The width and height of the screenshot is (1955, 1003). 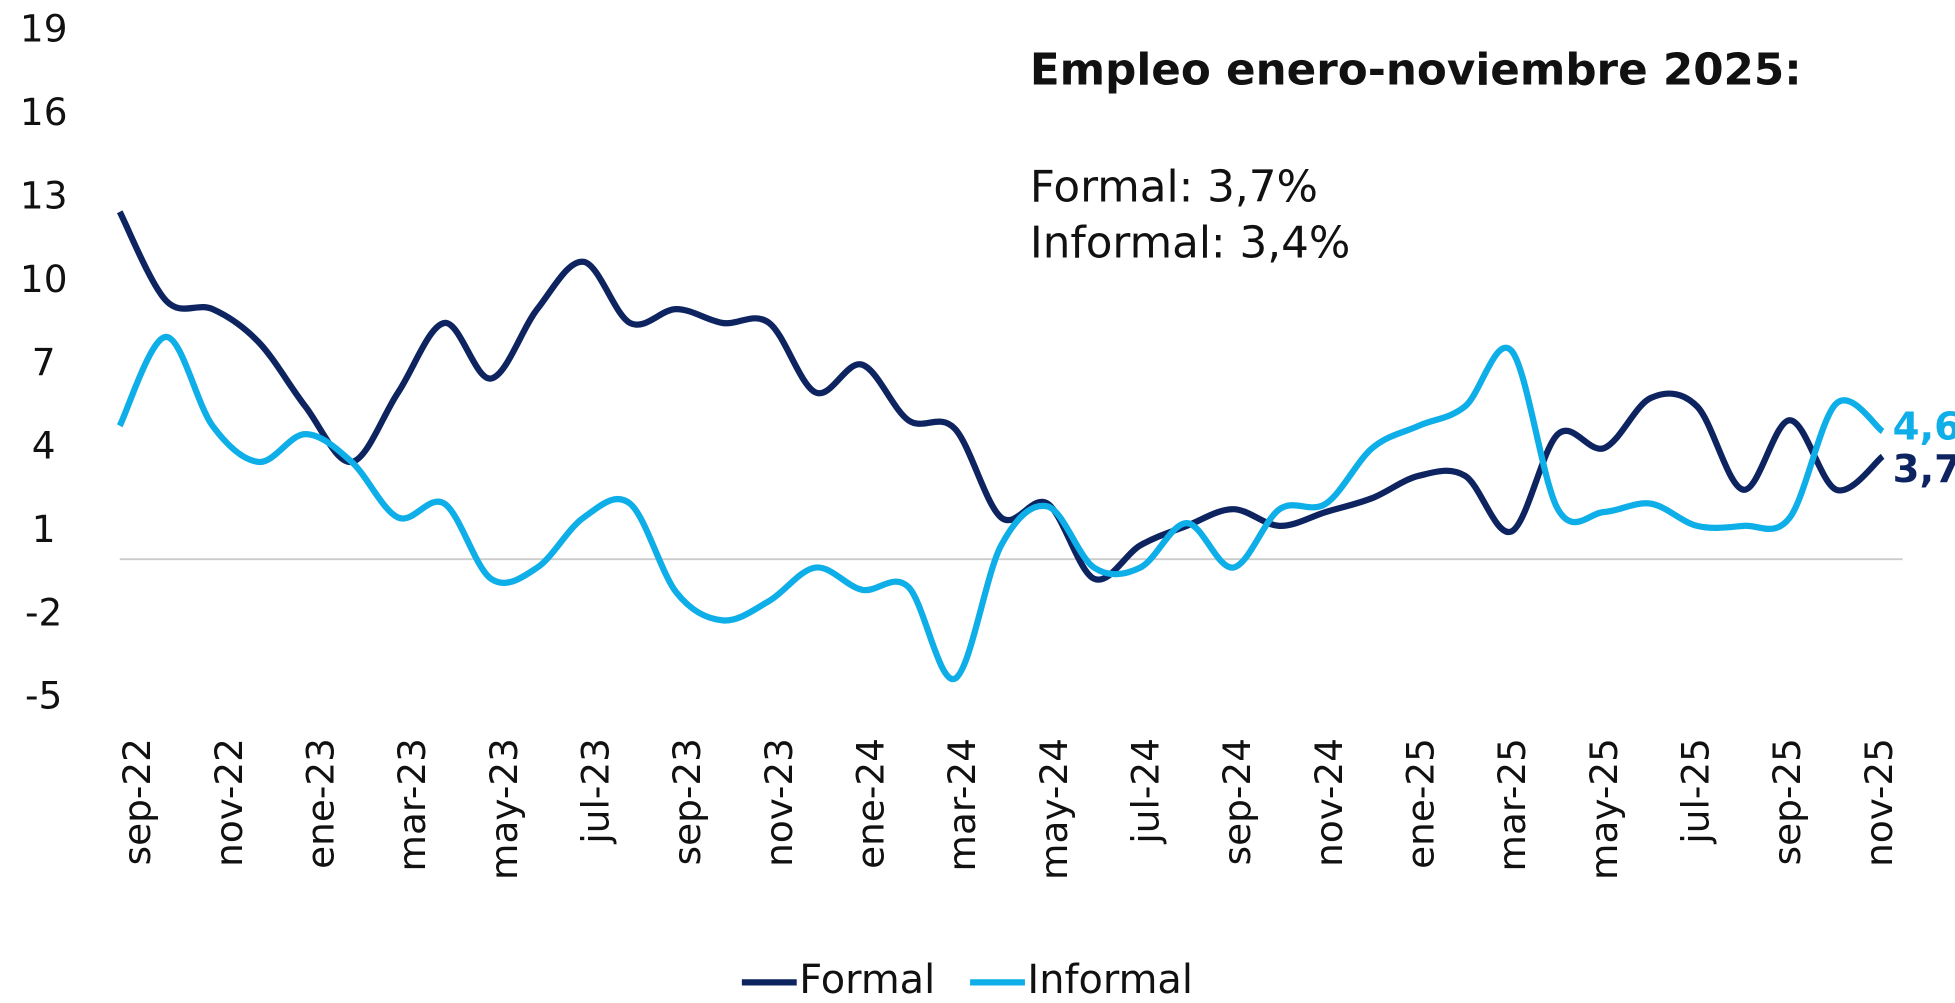 What do you see at coordinates (321, 803) in the screenshot?
I see `x-tick-label: ene-23` at bounding box center [321, 803].